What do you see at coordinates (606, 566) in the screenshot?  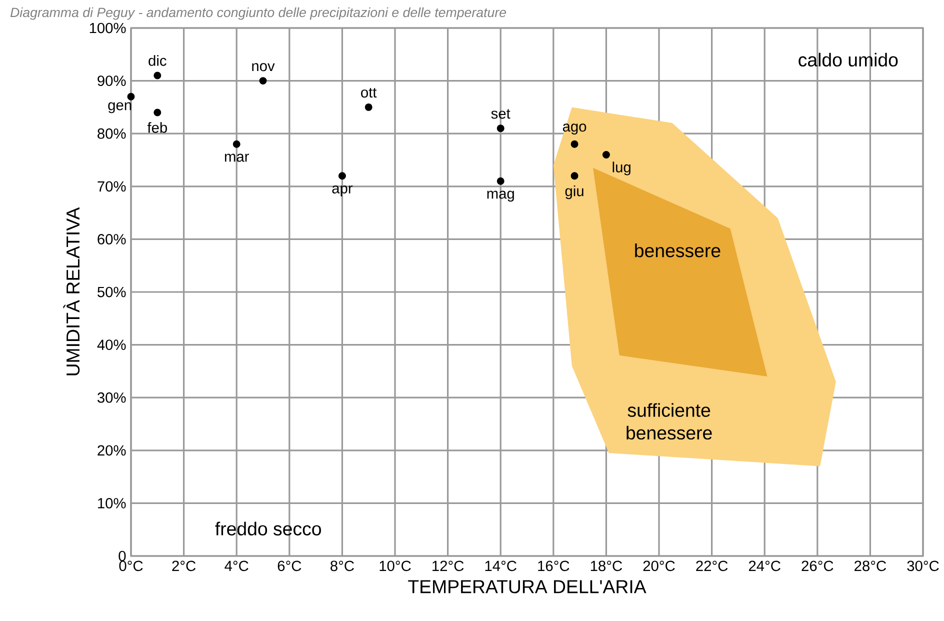 I see `x-tick-label: 18°C` at bounding box center [606, 566].